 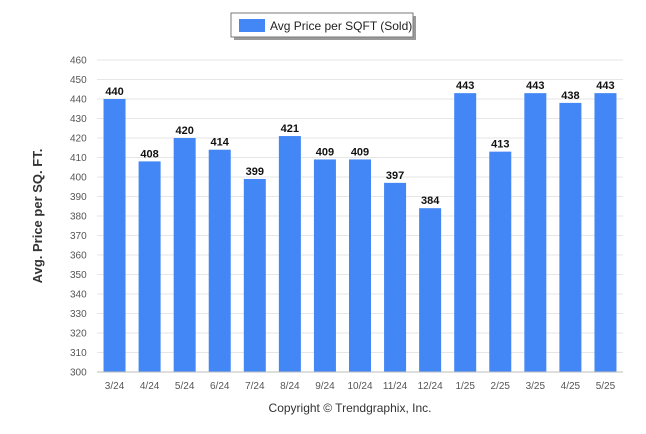 I want to click on y-tick-label: 400, so click(x=78, y=178).